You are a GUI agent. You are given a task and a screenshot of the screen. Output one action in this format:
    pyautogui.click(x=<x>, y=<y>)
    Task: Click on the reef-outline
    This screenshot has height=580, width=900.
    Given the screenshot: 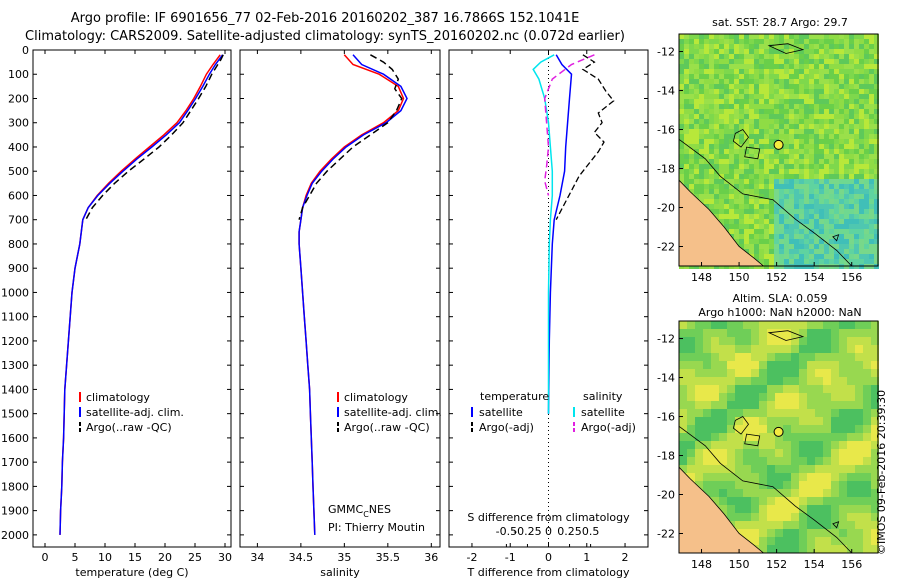 What is the action you would take?
    pyautogui.click(x=836, y=525)
    